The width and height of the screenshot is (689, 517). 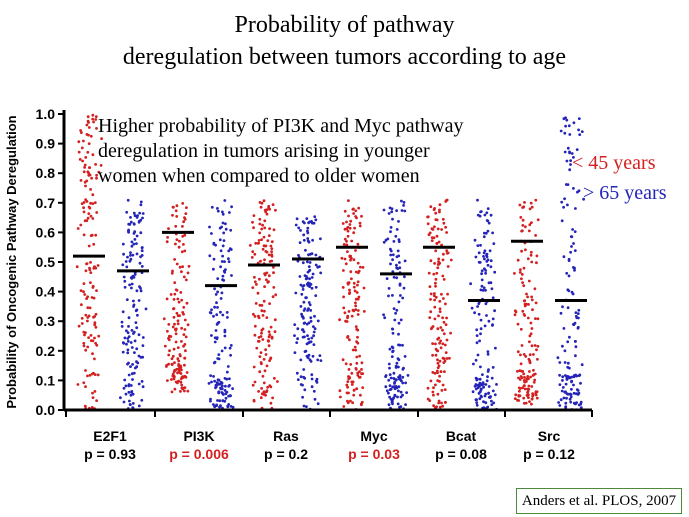 I want to click on category-label: Bcat, so click(x=461, y=436).